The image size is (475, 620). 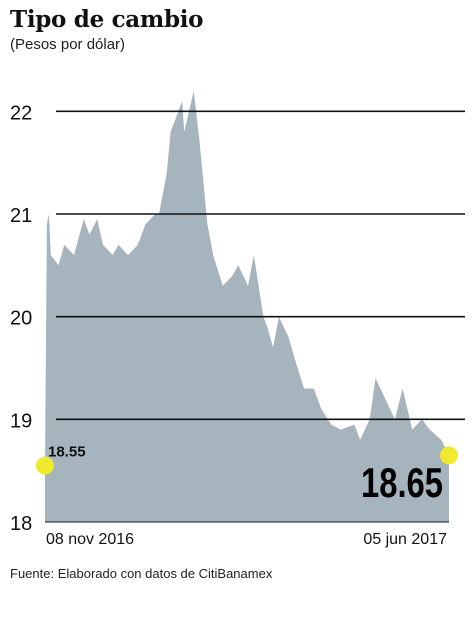 I want to click on chart-subtitle: (Pesos por dólar), so click(x=68, y=44).